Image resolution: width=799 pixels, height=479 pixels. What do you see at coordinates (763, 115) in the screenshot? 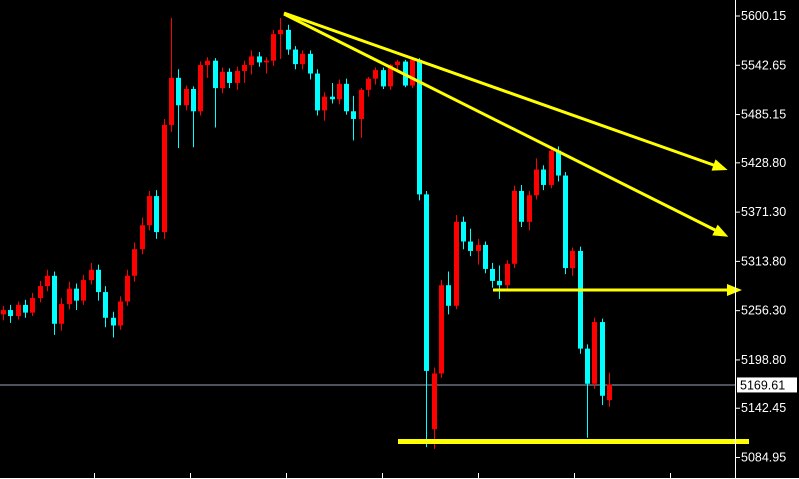
I see `price-axis-label: 5485.15` at bounding box center [763, 115].